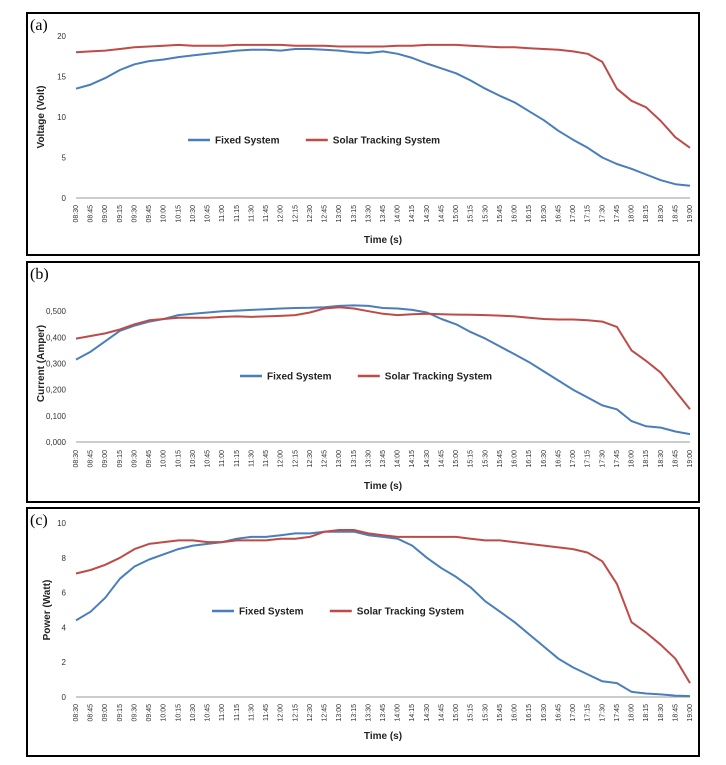 Image resolution: width=726 pixels, height=765 pixels. I want to click on x-tick-label: 12:15, so click(295, 713).